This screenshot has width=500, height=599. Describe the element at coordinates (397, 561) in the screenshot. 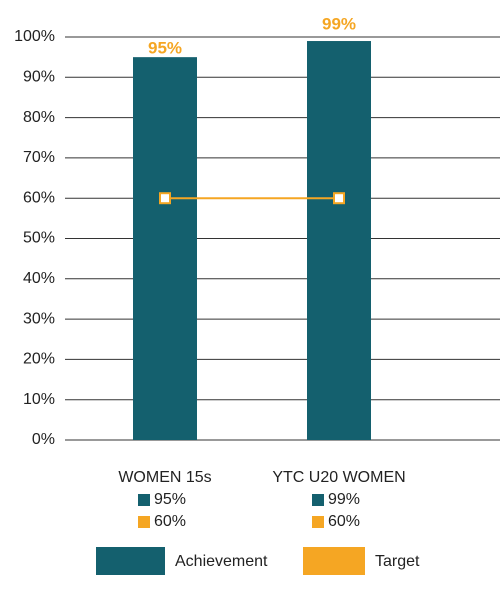

I see `legend-label: Target` at that location.